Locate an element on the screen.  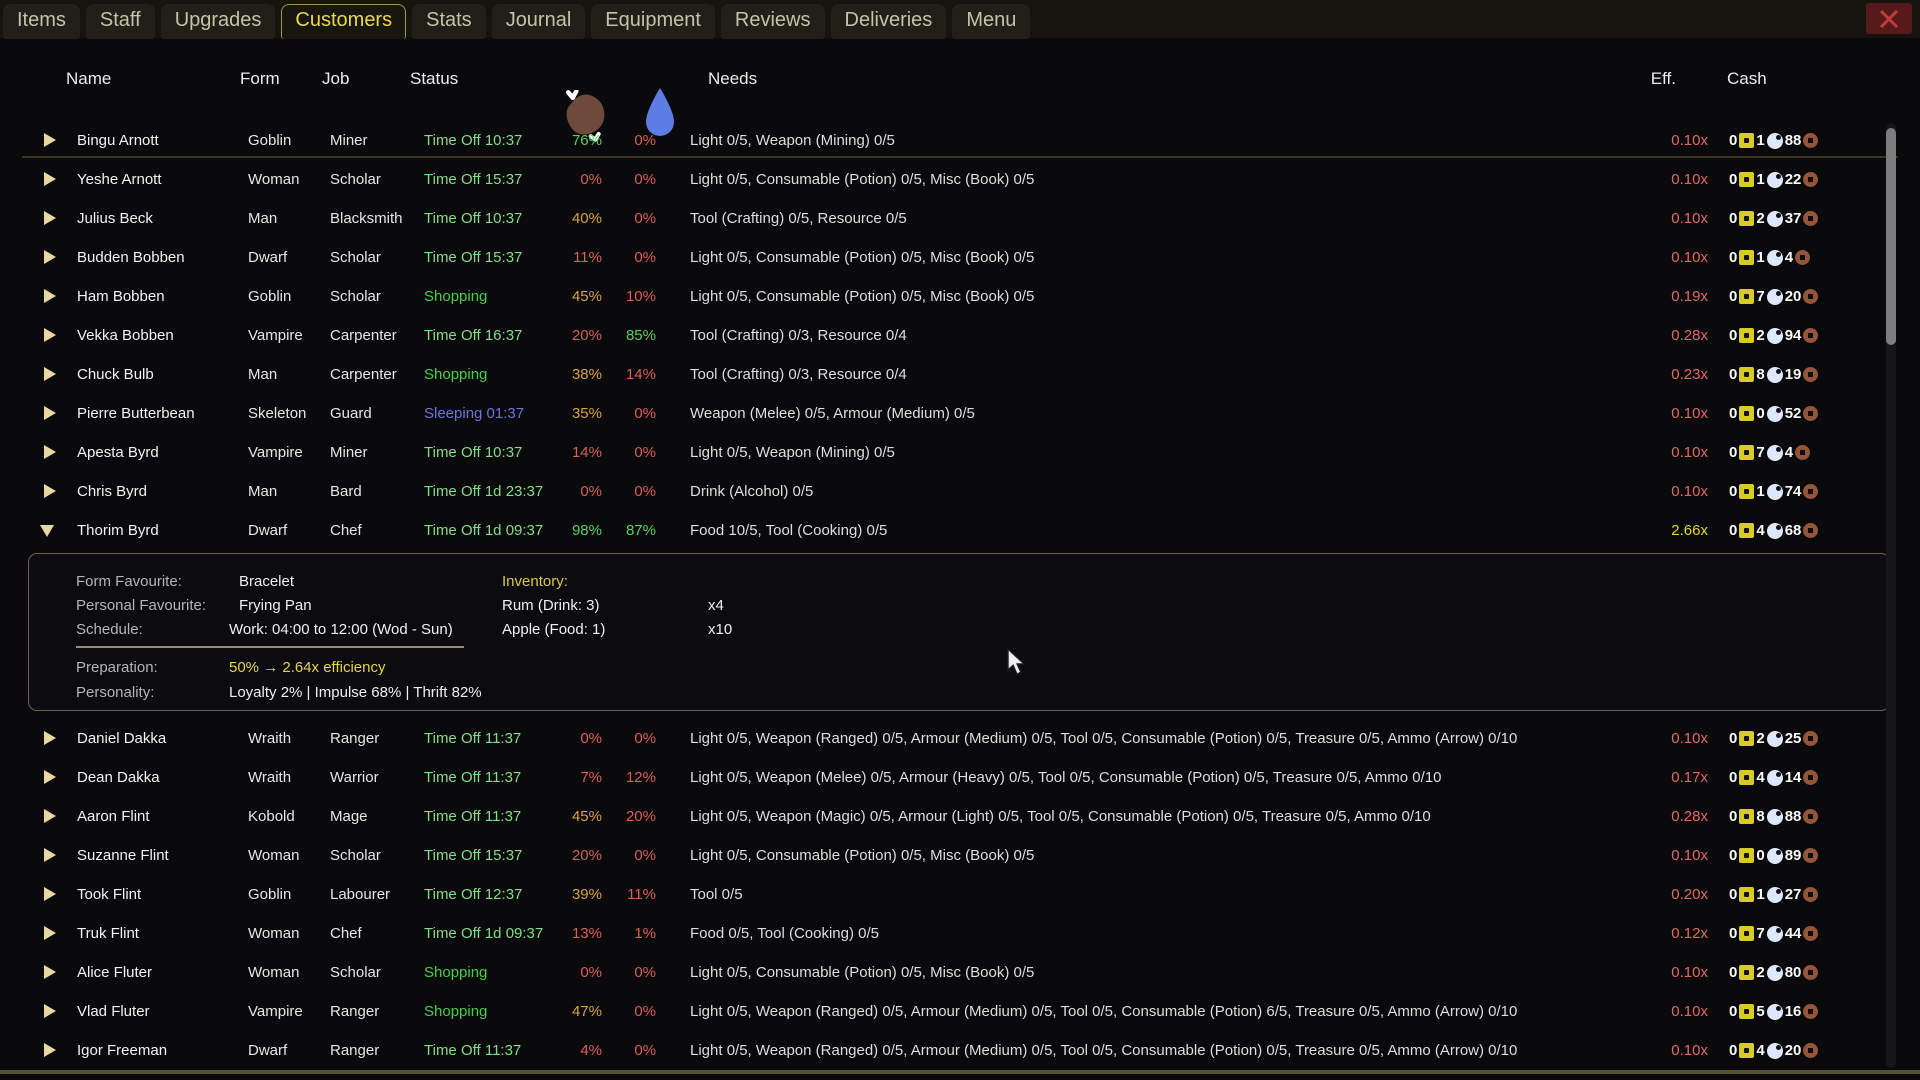
gold-coin-icon is located at coordinates (1747, 816).